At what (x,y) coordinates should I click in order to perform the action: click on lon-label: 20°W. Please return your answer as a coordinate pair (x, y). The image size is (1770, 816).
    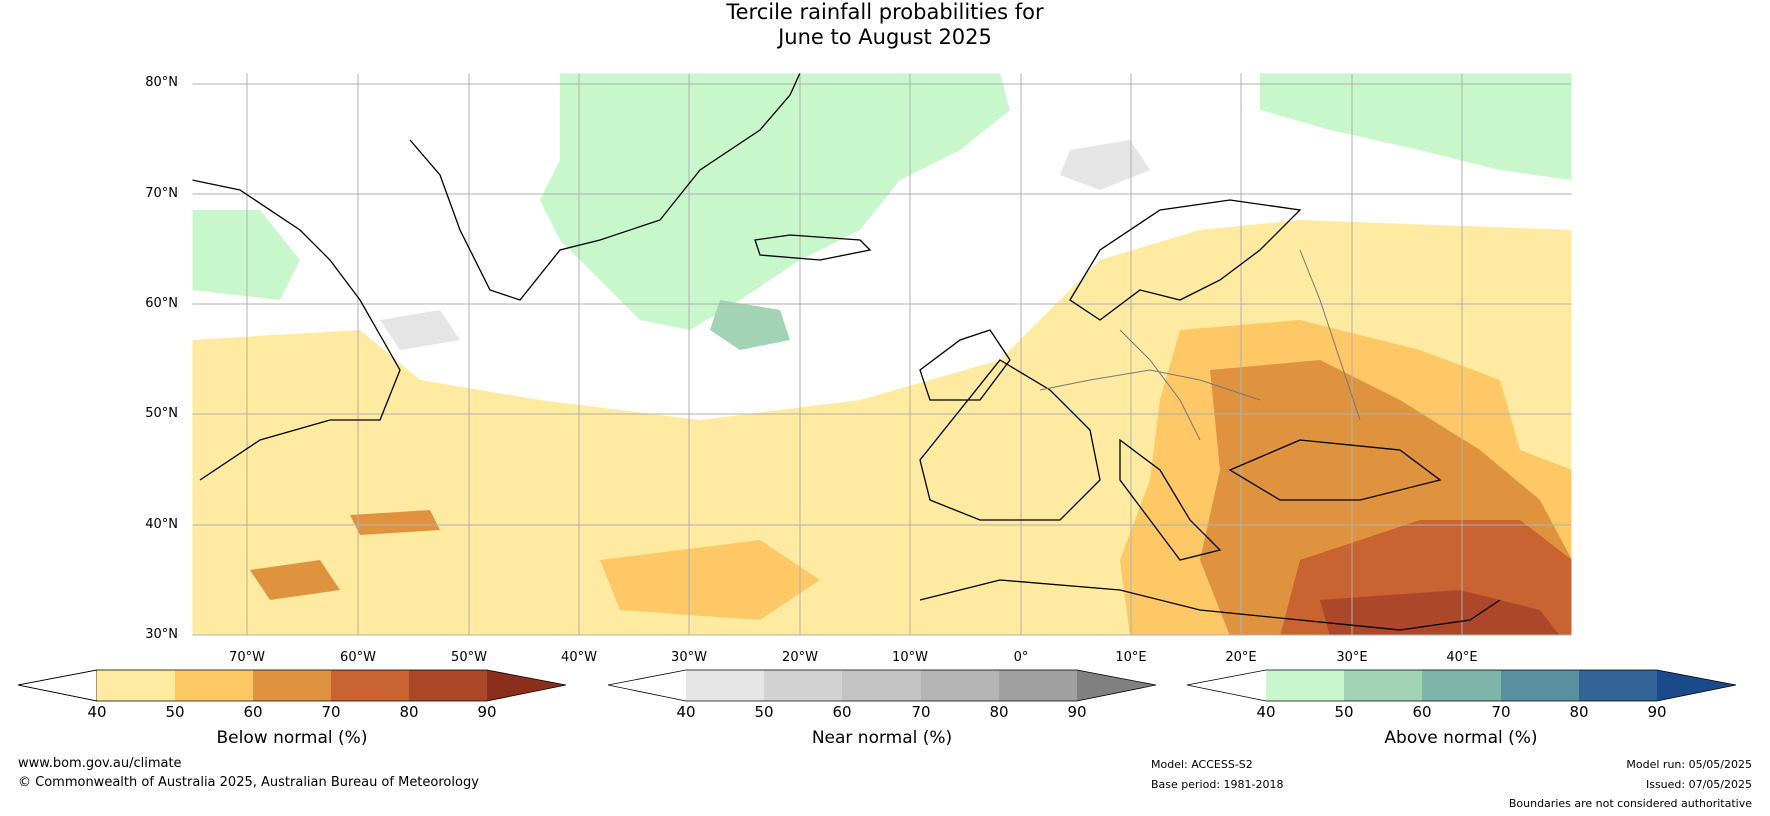
    Looking at the image, I should click on (800, 657).